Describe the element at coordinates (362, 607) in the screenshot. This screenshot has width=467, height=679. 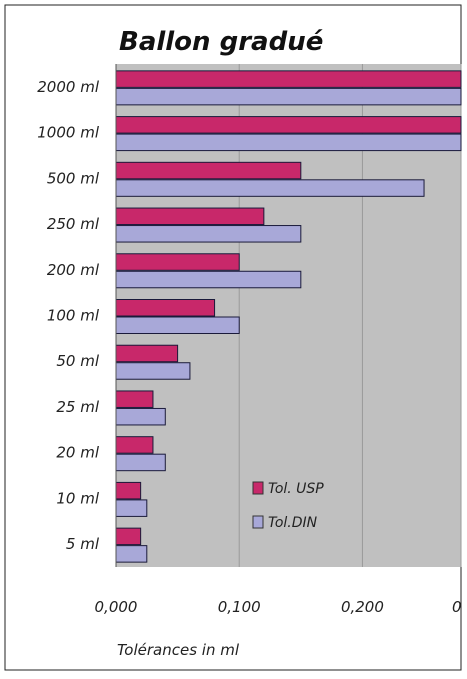
I see `x-tick-label: 0,200` at that location.